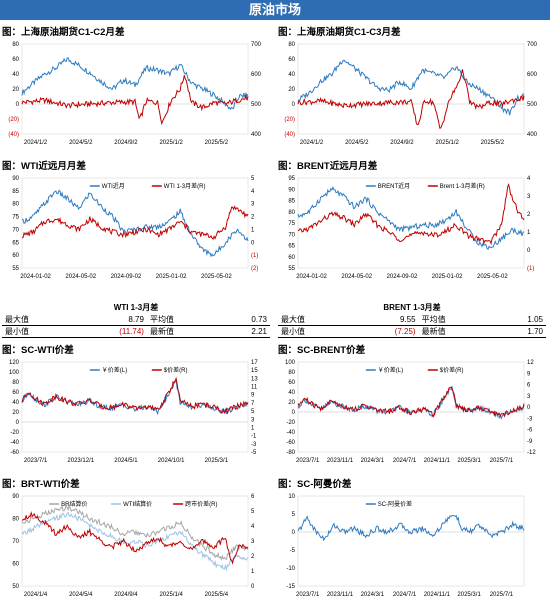 The image size is (550, 606). I want to click on x-tick-label: 2025-05-02, so click(216, 277).